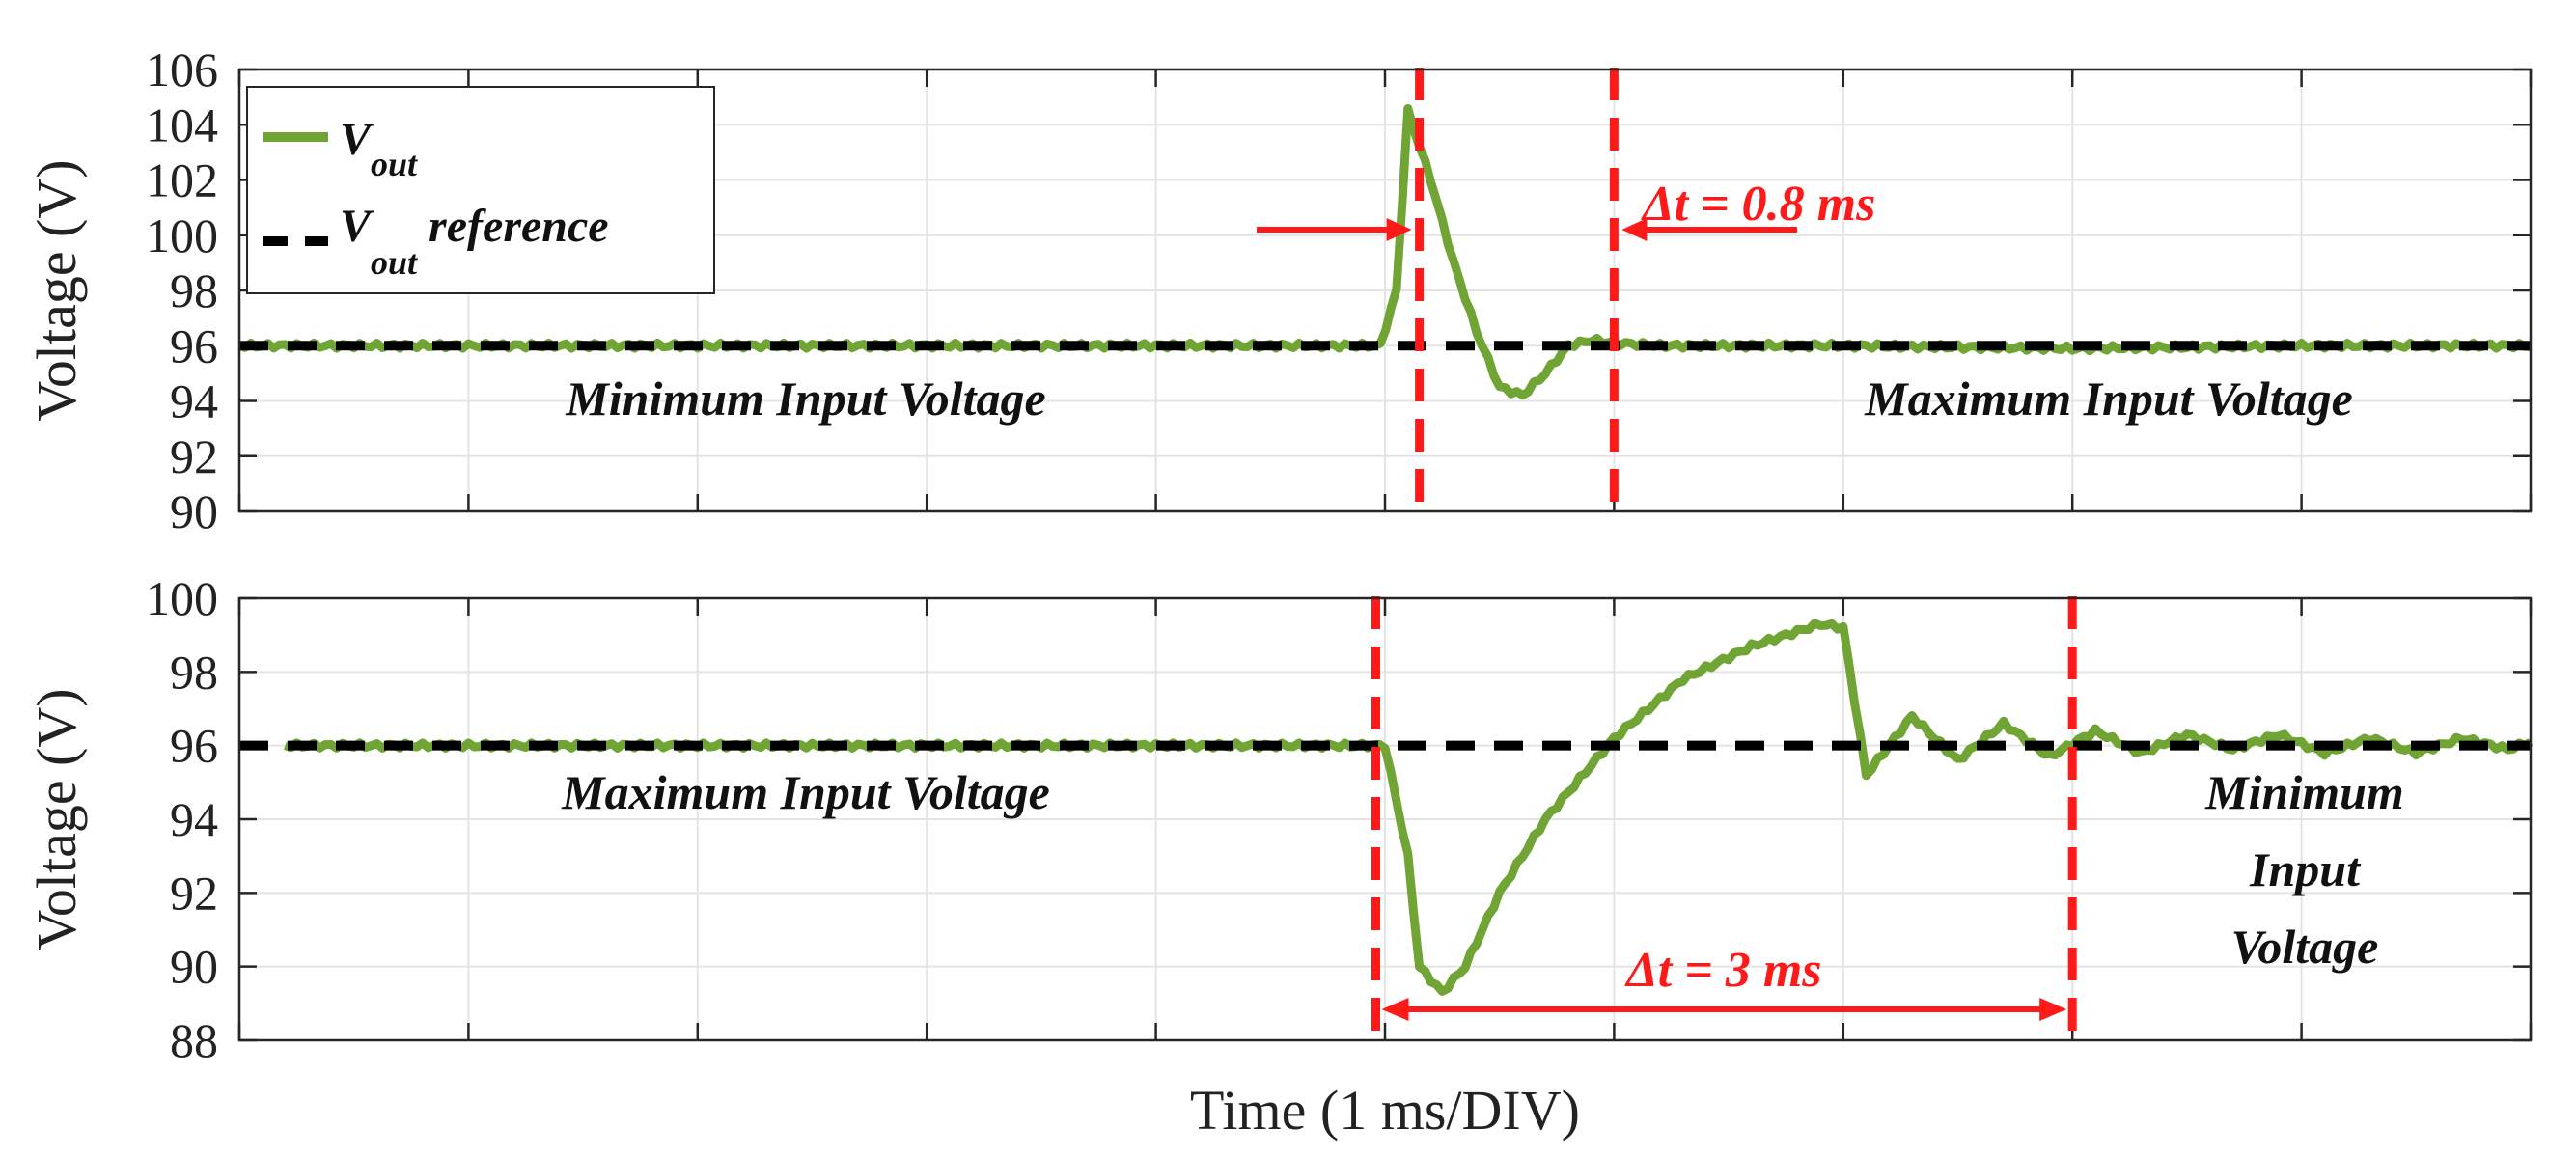 The image size is (2576, 1156). Describe the element at coordinates (182, 124) in the screenshot. I see `y-tick-label: 104` at that location.